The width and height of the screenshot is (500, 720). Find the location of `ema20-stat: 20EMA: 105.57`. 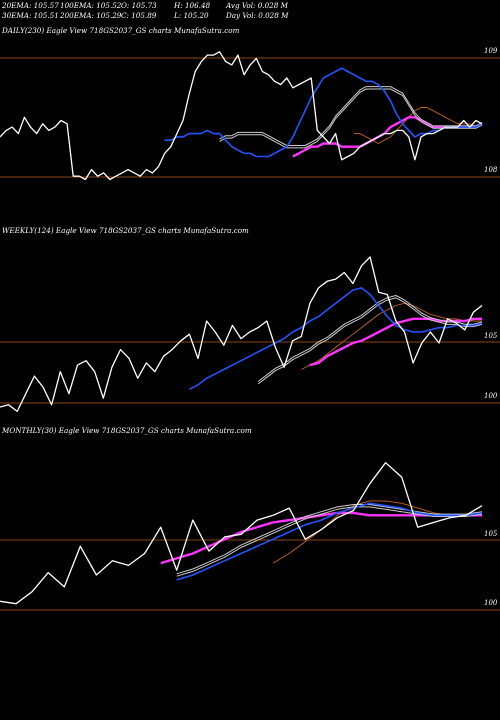

ema20-stat: 20EMA: 105.57 is located at coordinates (30, 5).